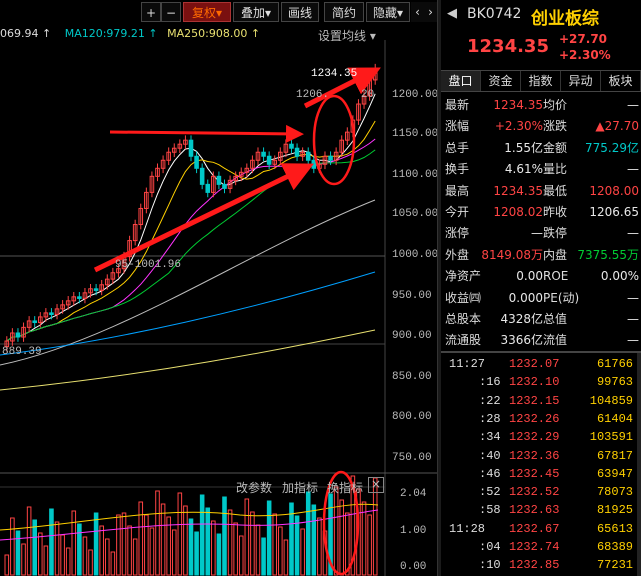 The height and width of the screenshot is (576, 641). What do you see at coordinates (467, 528) in the screenshot?
I see `tick-time: 11:28` at bounding box center [467, 528].